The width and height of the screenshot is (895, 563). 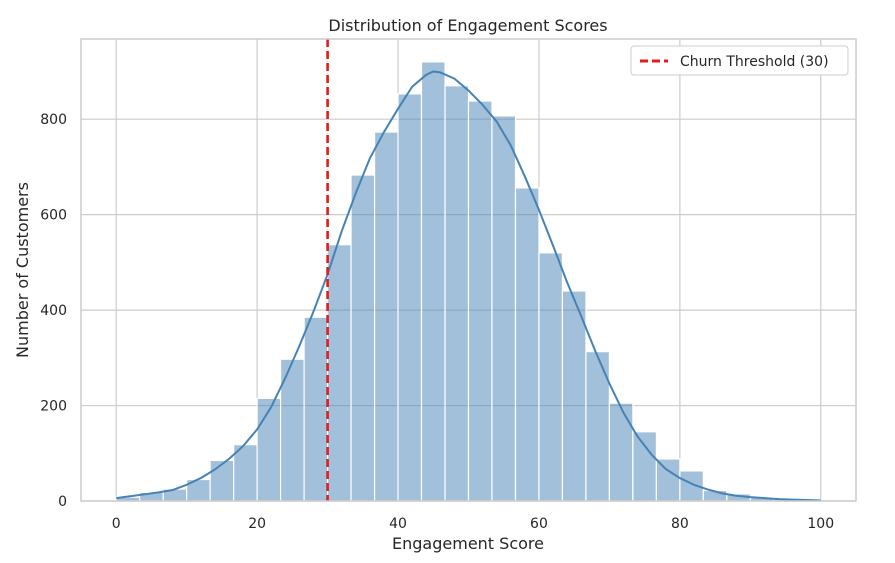 I want to click on x-tick-label-80: 80, so click(x=680, y=524).